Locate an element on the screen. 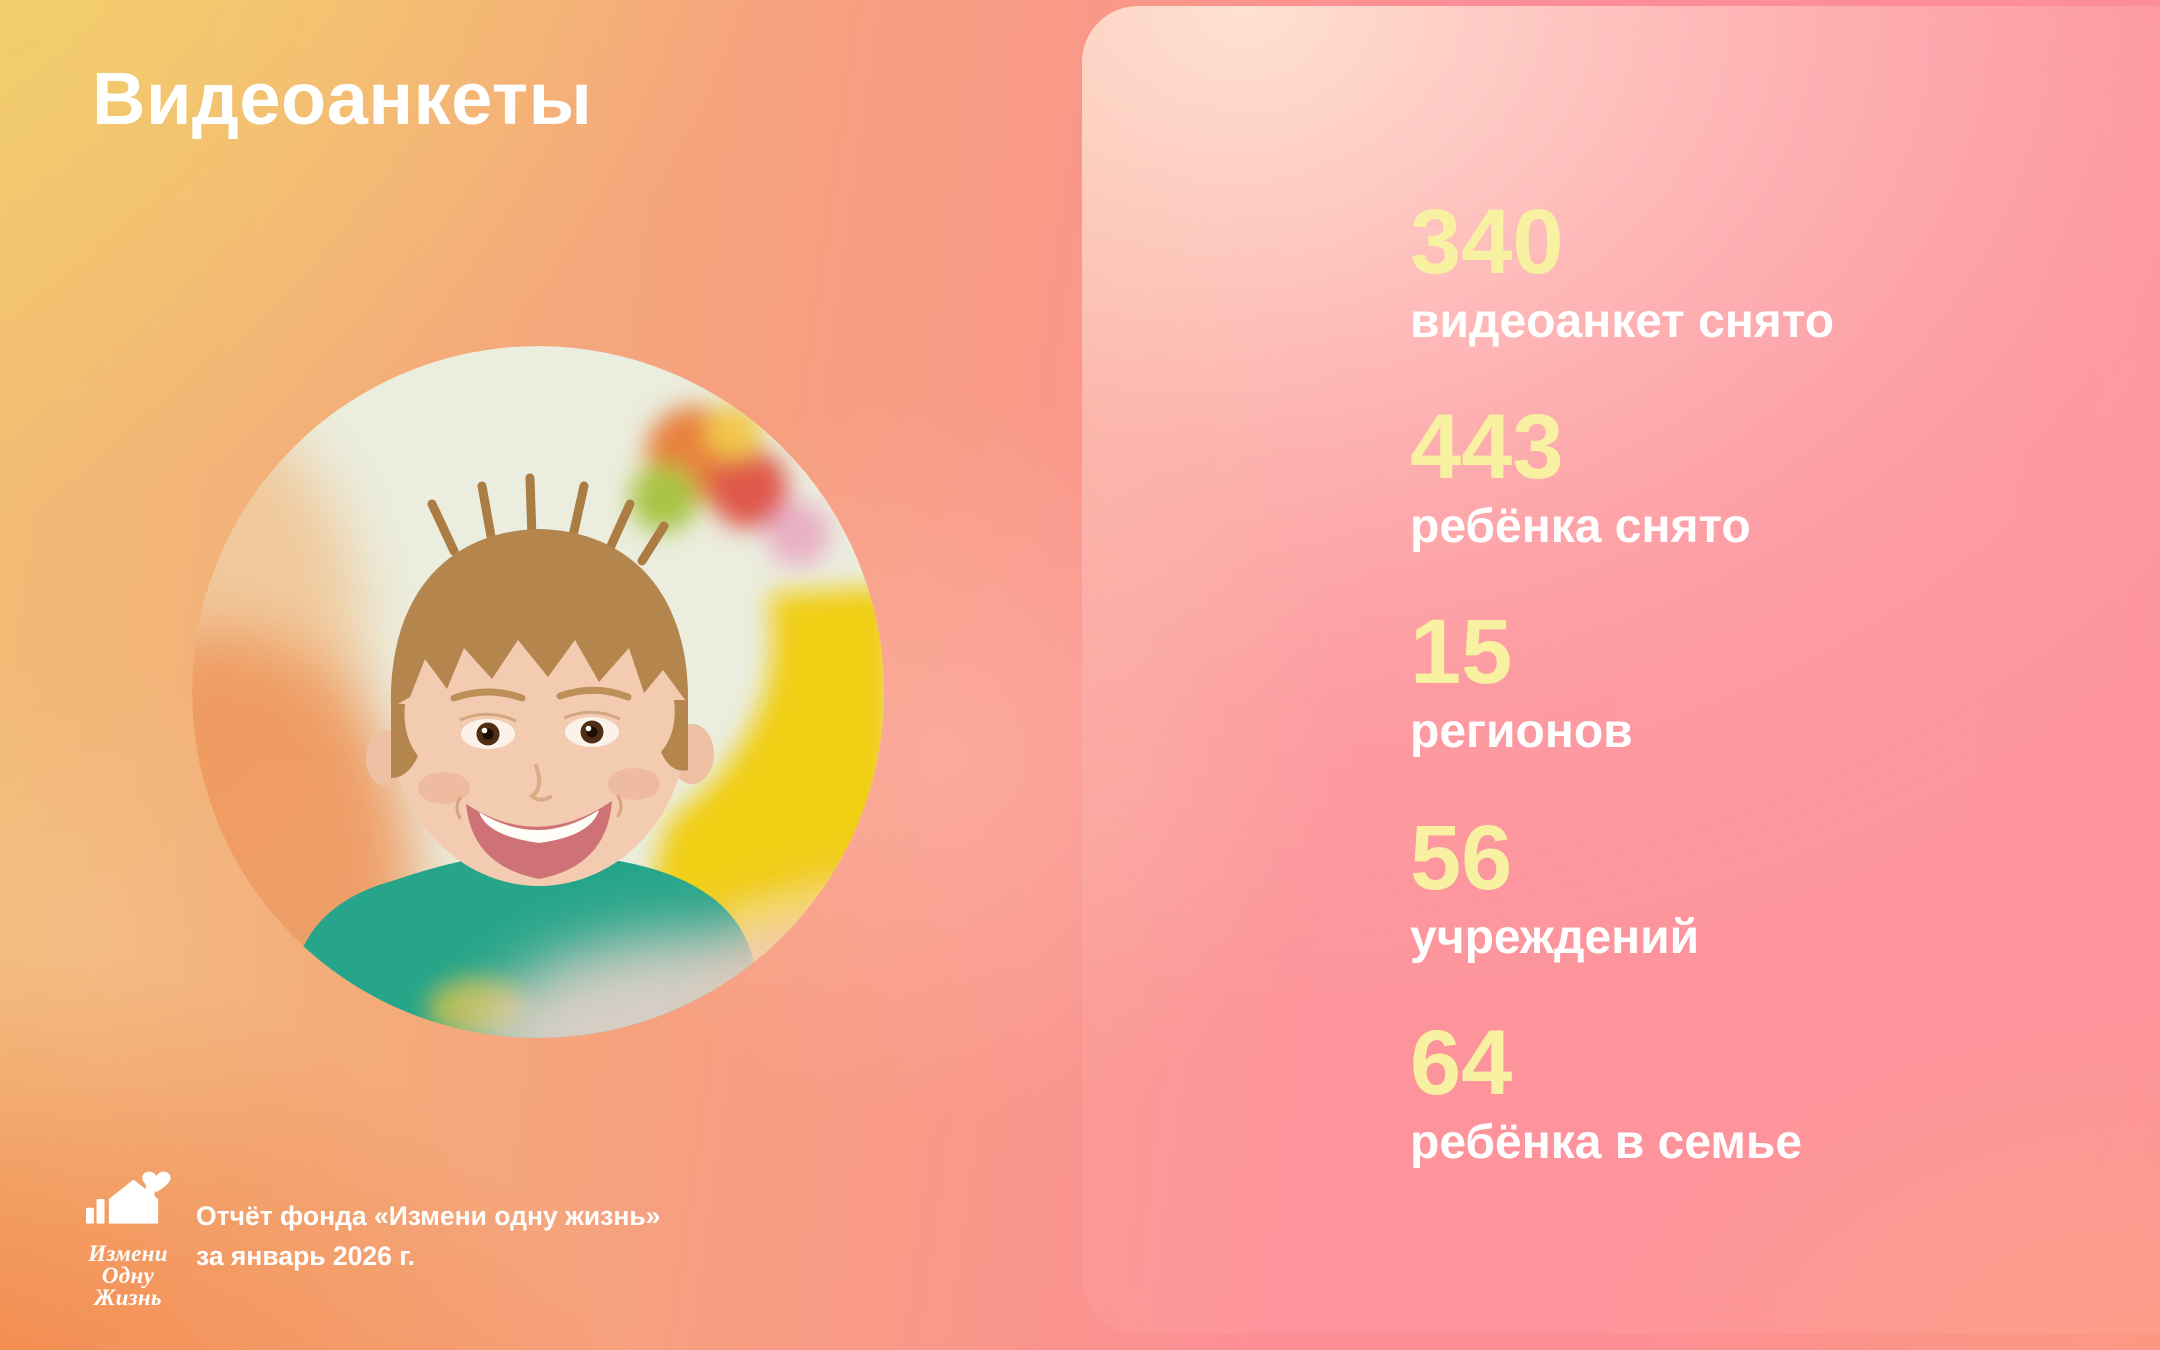  stat-value: 340 is located at coordinates (1487, 242).